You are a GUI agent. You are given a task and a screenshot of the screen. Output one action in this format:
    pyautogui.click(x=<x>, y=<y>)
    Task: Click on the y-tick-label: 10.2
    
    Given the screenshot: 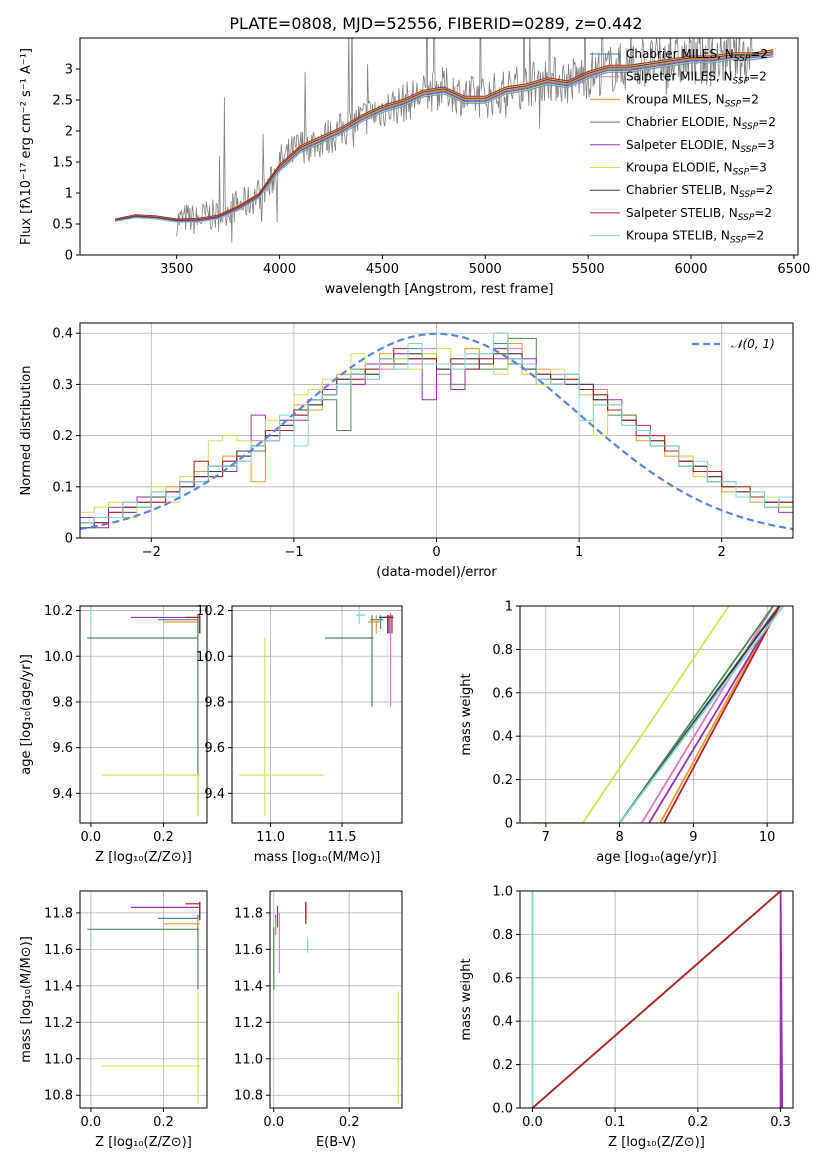 What is the action you would take?
    pyautogui.click(x=58, y=611)
    